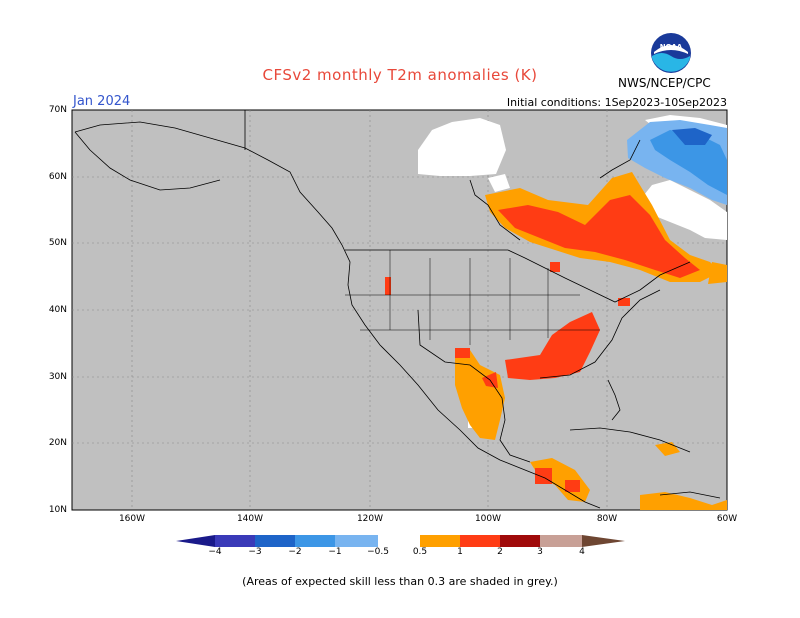 This screenshot has height=618, width=800. Describe the element at coordinates (57, 177) in the screenshot. I see `lat-label-60n: 60N` at that location.